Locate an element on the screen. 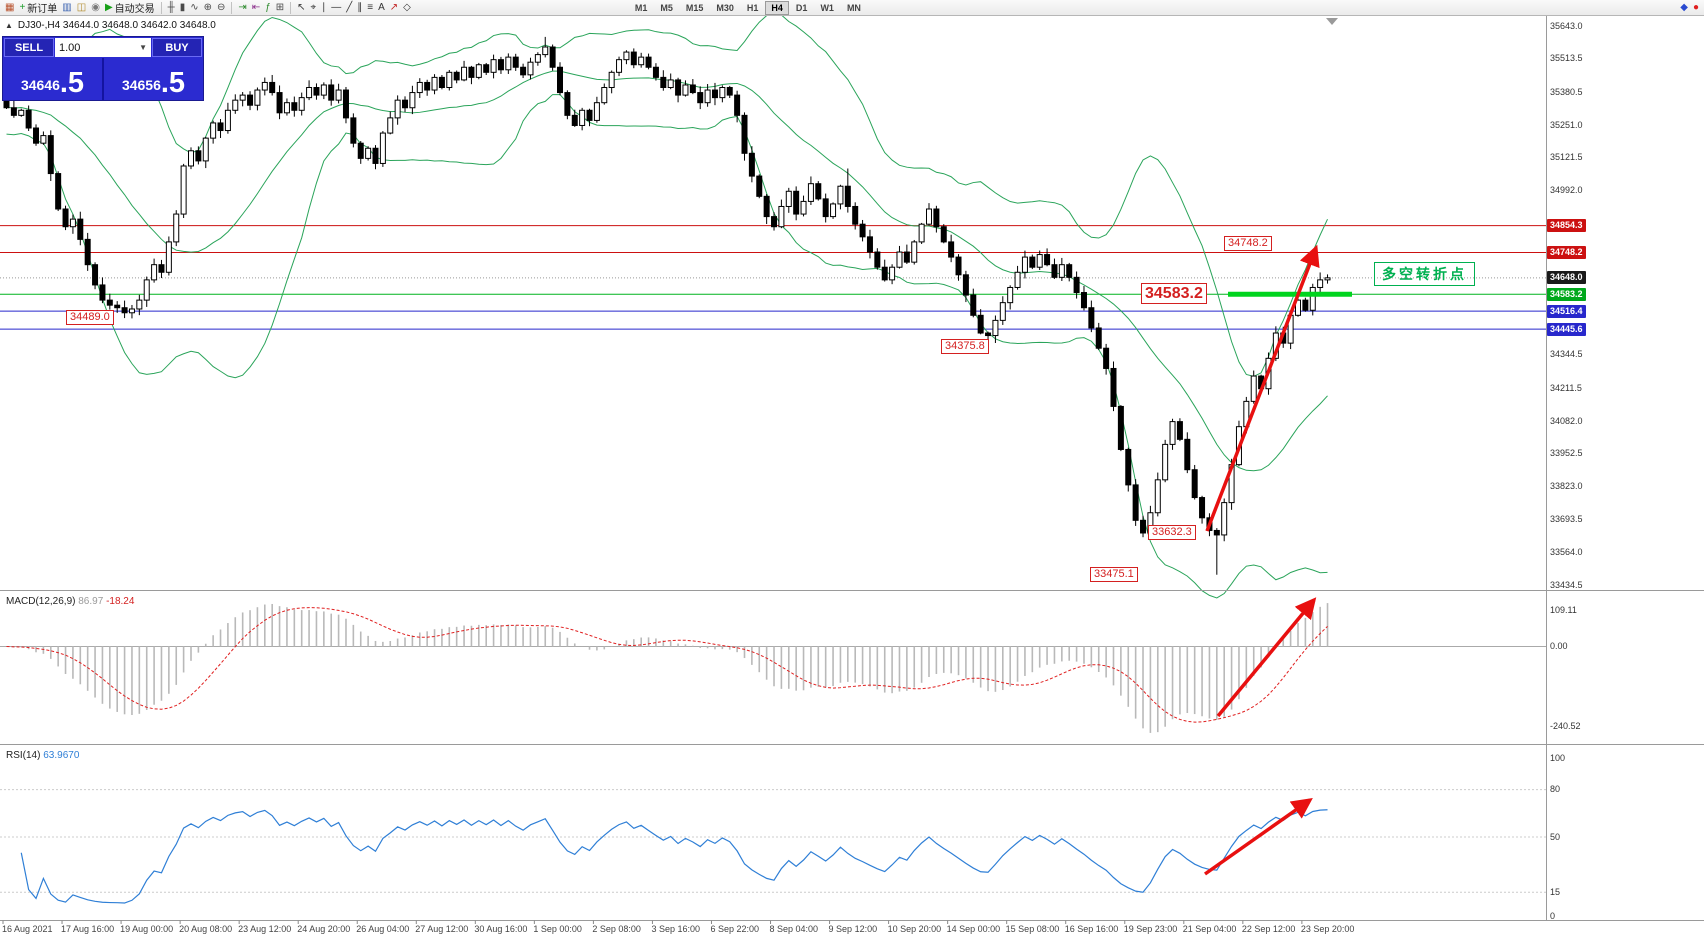  rsi-axis-label: 100 is located at coordinates (1558, 757).